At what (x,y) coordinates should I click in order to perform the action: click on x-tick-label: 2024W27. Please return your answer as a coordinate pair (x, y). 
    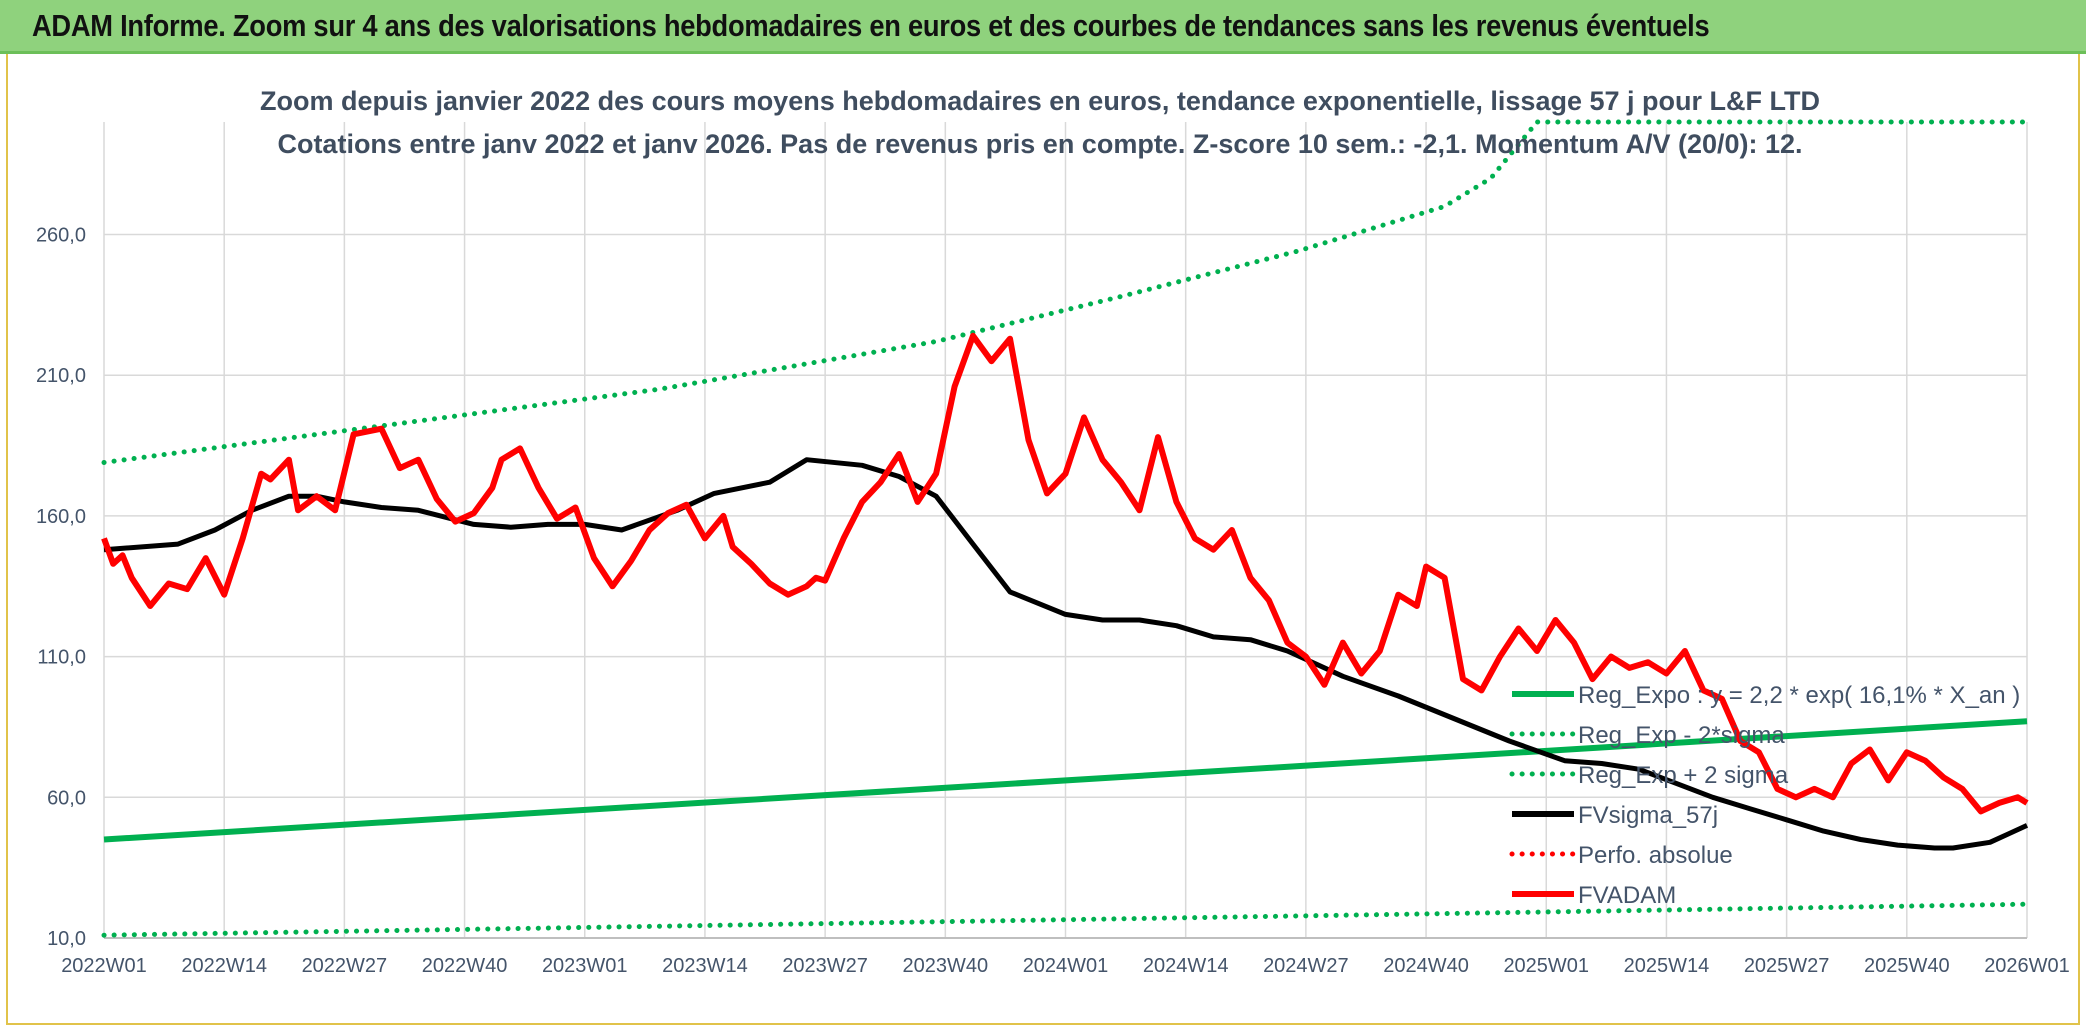
    Looking at the image, I should click on (1306, 966).